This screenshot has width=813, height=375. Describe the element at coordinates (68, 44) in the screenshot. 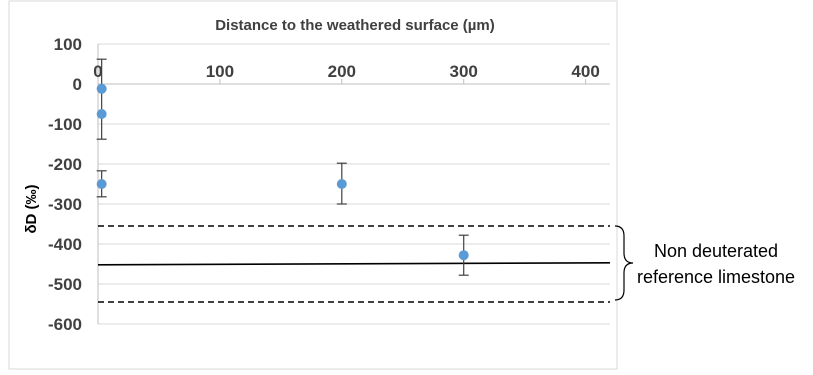

I see `y-tick-label: 100` at that location.